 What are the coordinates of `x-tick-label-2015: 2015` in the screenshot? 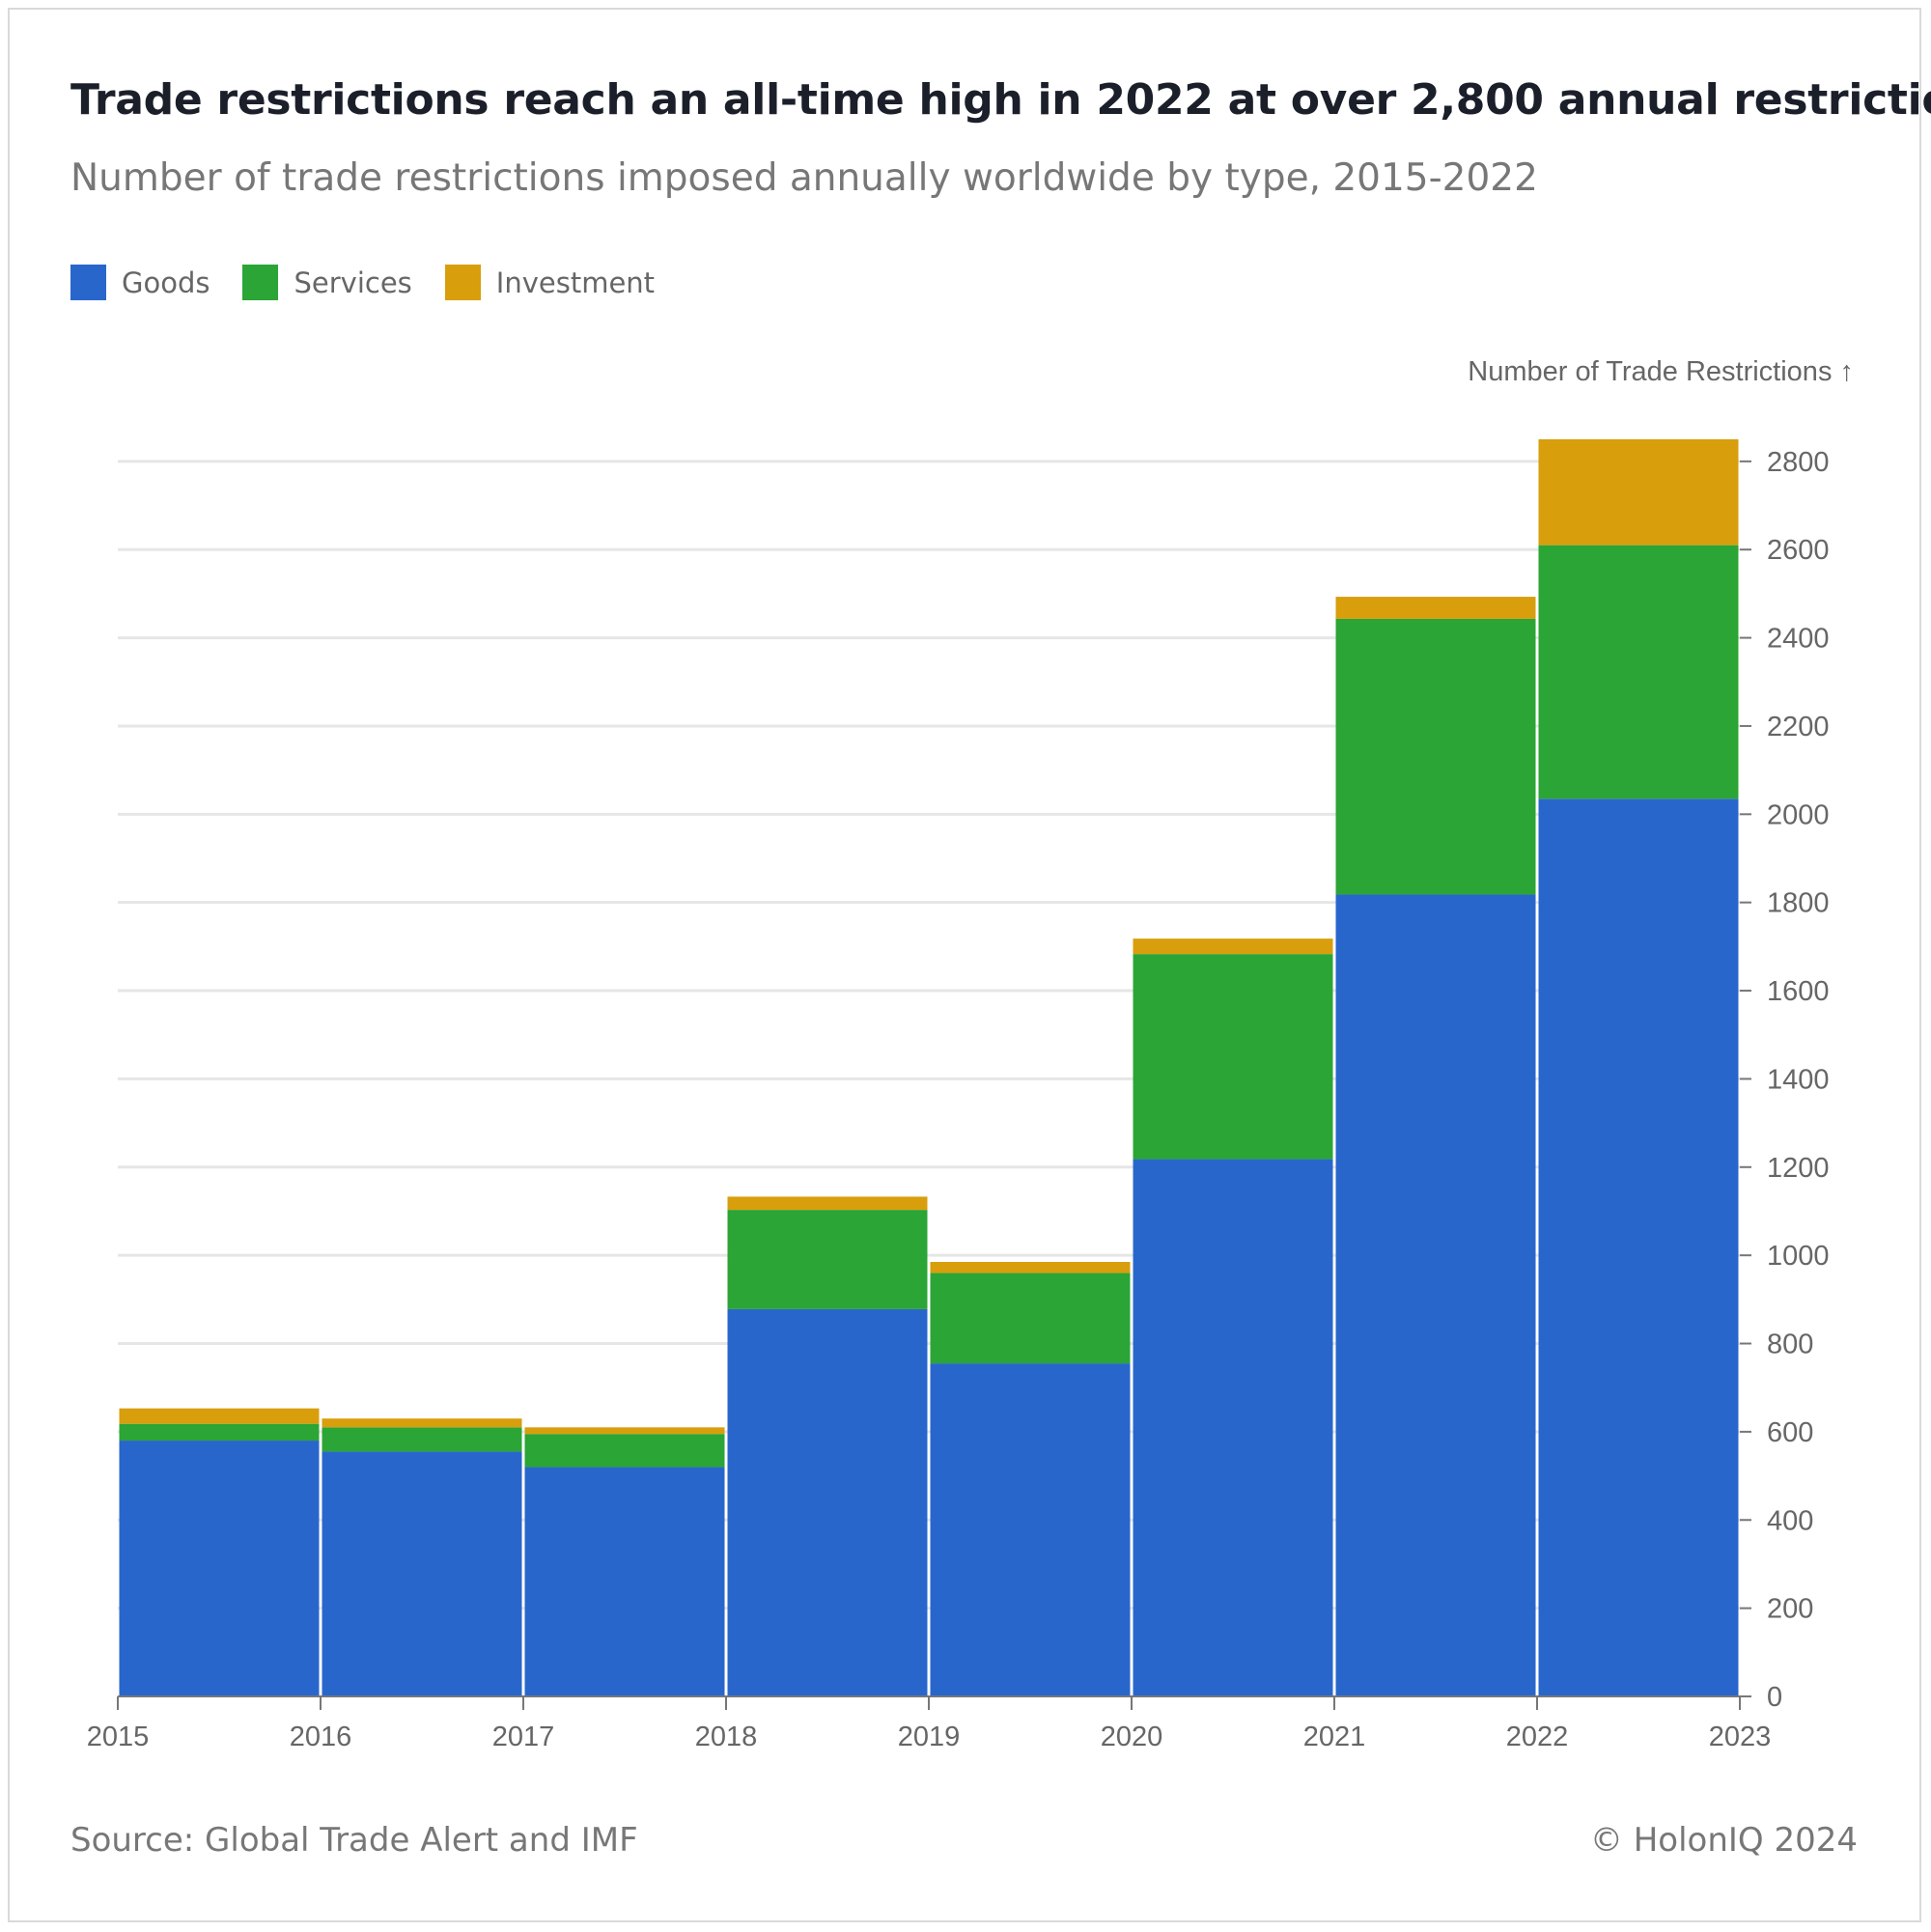 It's located at (118, 1737).